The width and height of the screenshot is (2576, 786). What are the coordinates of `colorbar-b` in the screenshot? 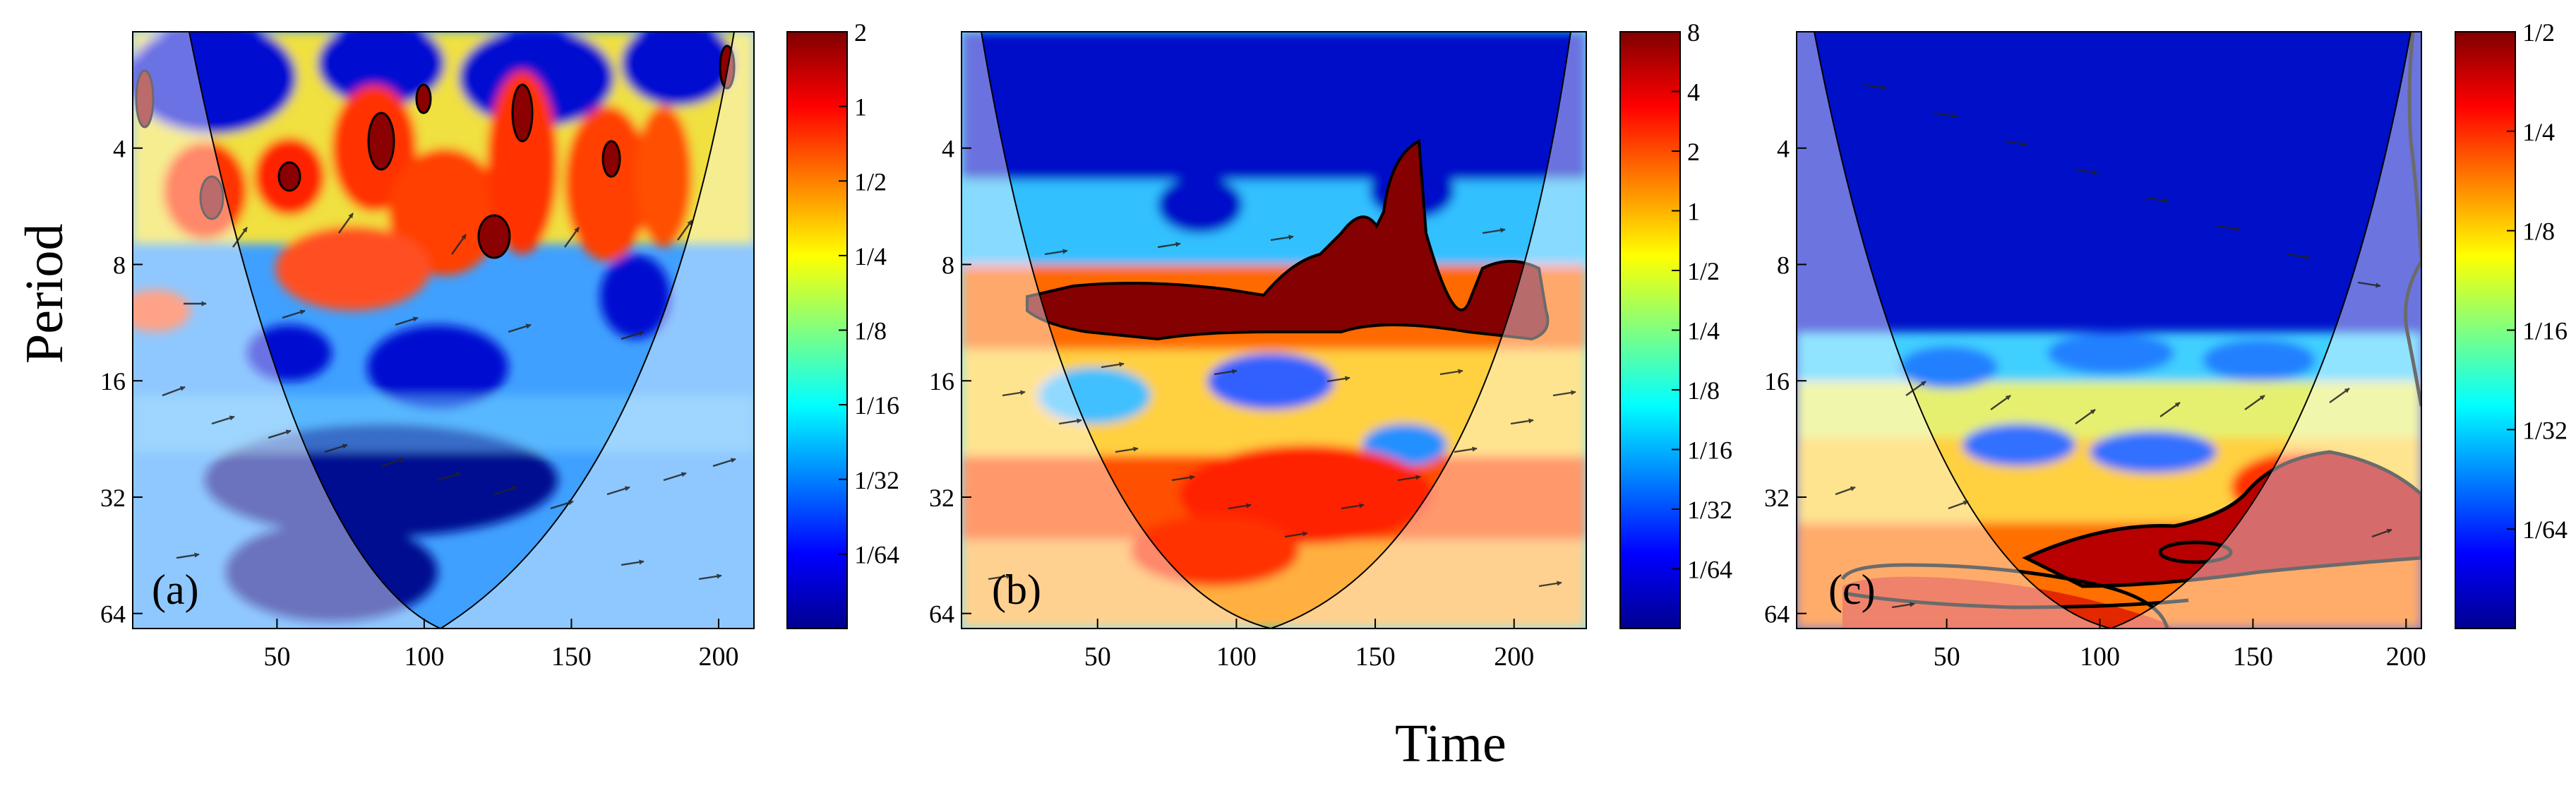 It's located at (1650, 330).